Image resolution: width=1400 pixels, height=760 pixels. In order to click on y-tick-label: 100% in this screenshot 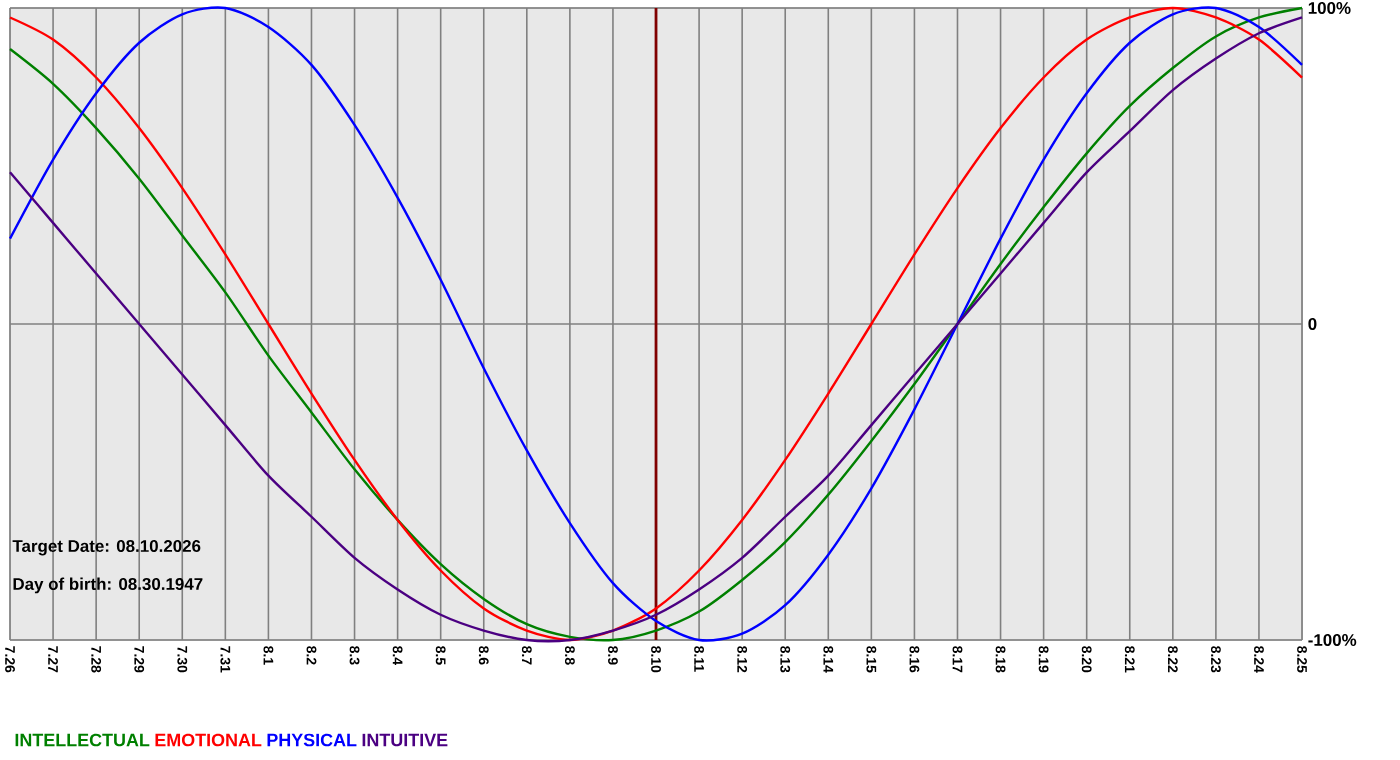, I will do `click(1329, 8)`.